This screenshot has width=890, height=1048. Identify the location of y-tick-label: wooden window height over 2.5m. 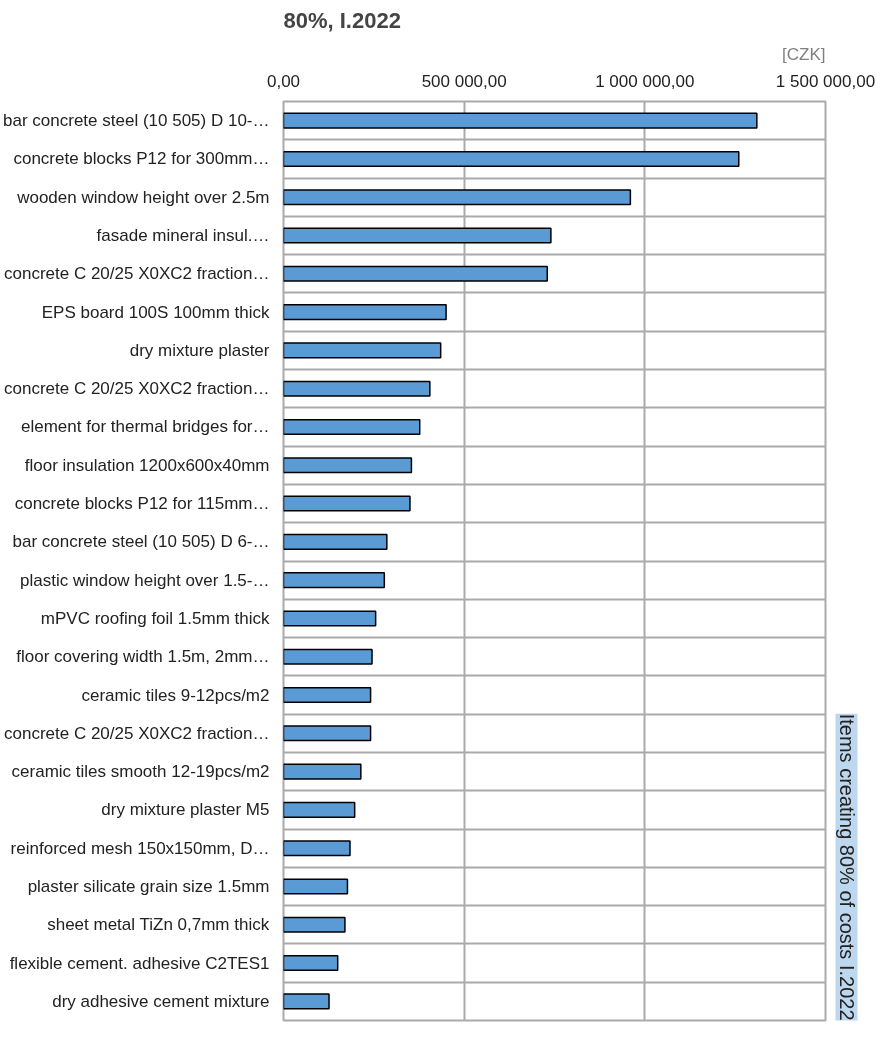
(143, 197).